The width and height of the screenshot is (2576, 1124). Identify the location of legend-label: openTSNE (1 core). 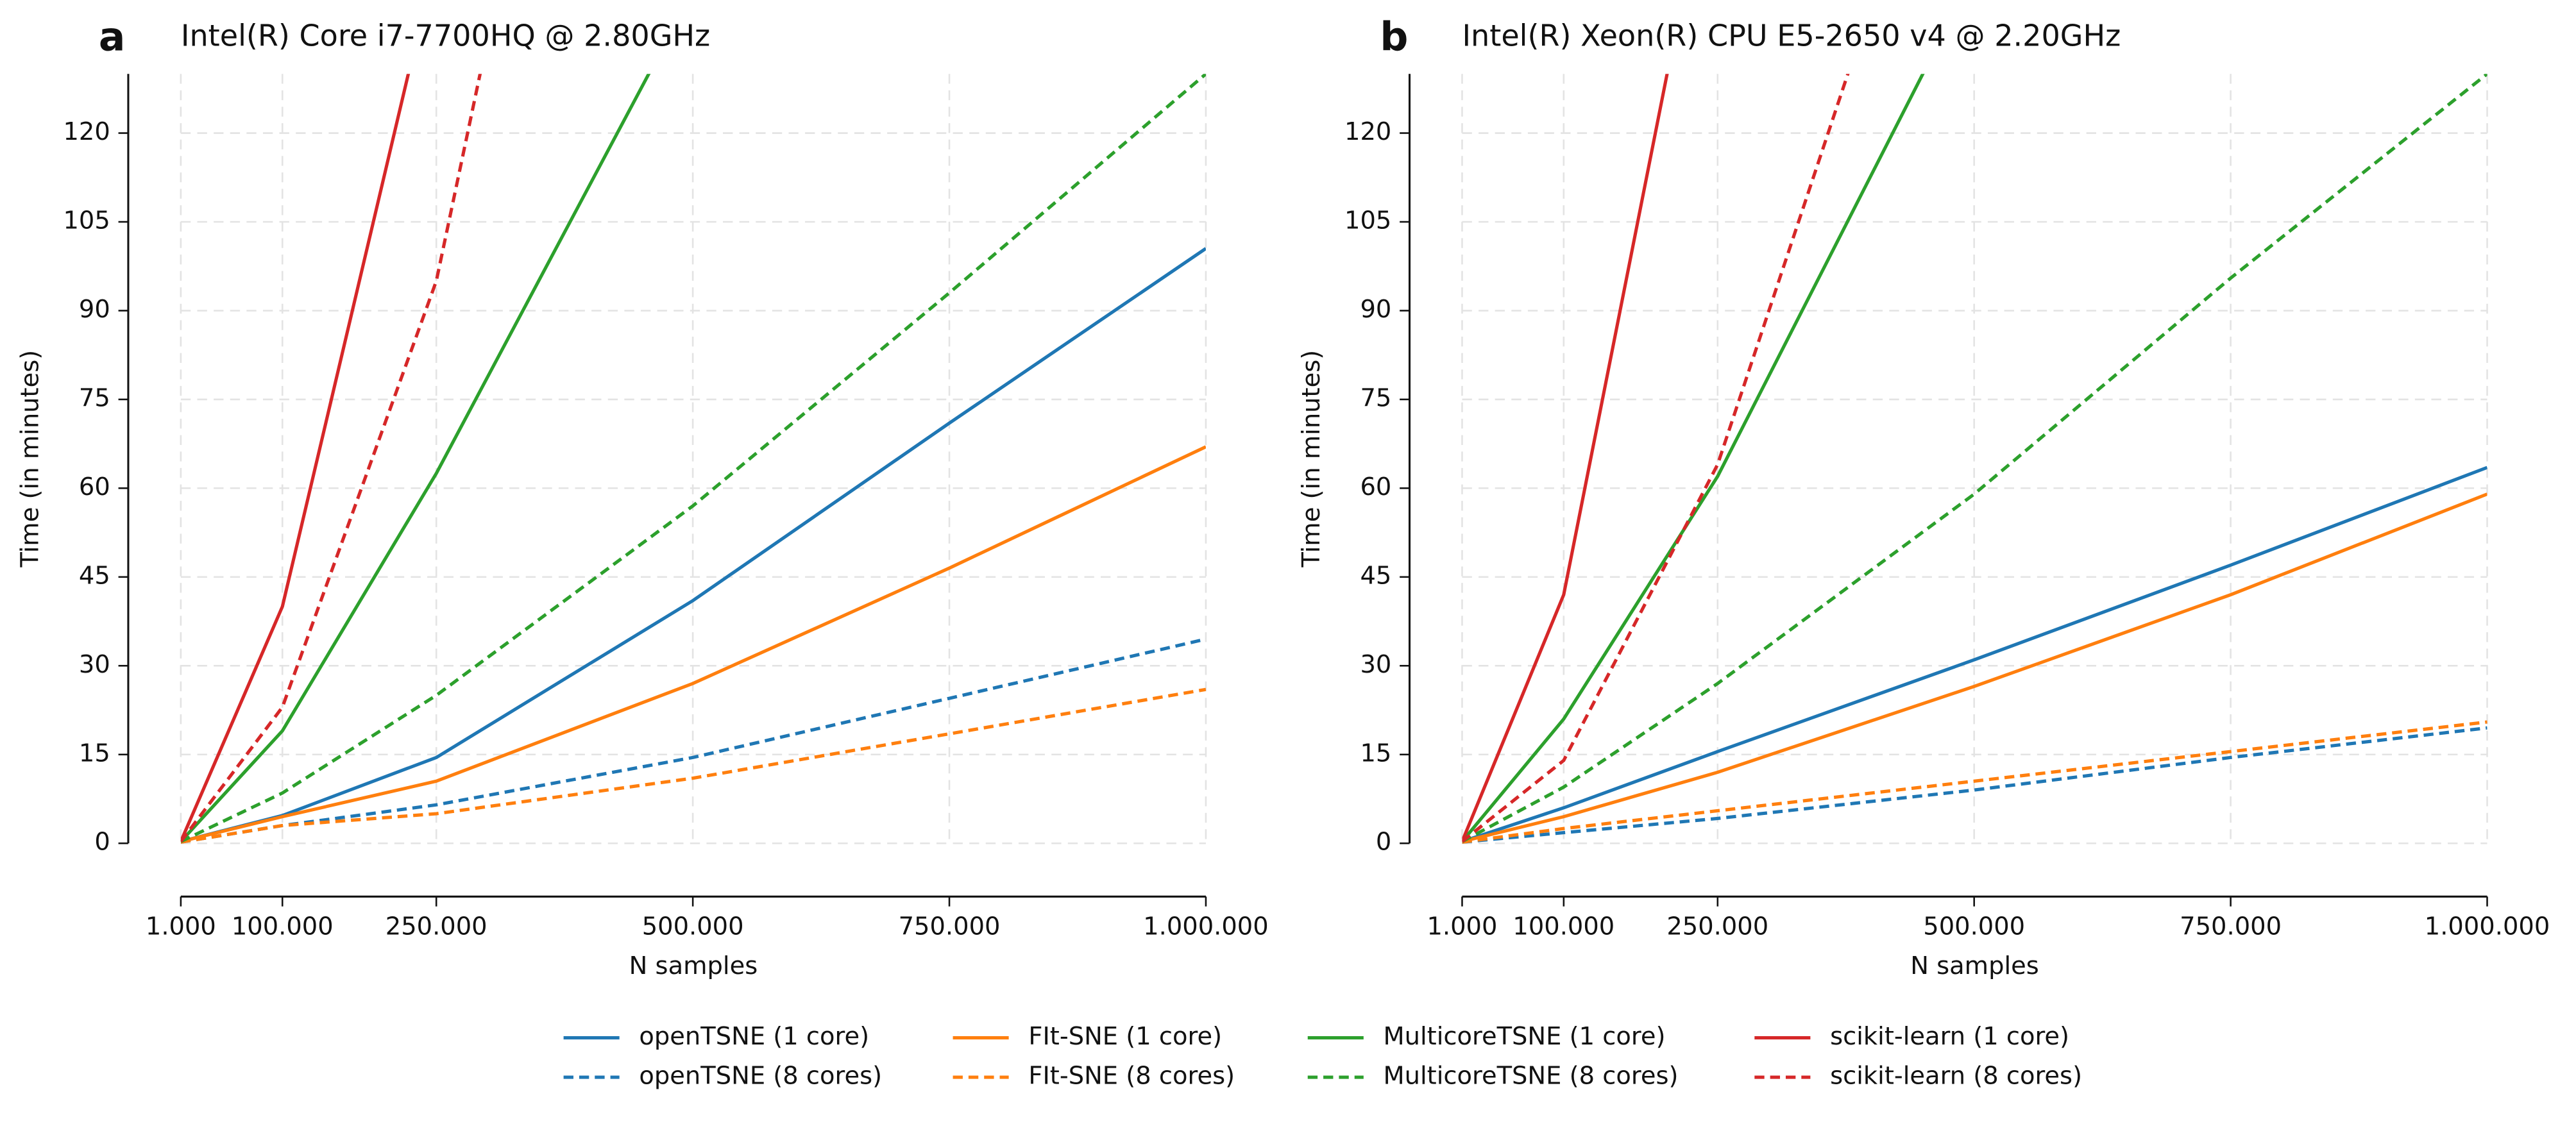
(754, 1036).